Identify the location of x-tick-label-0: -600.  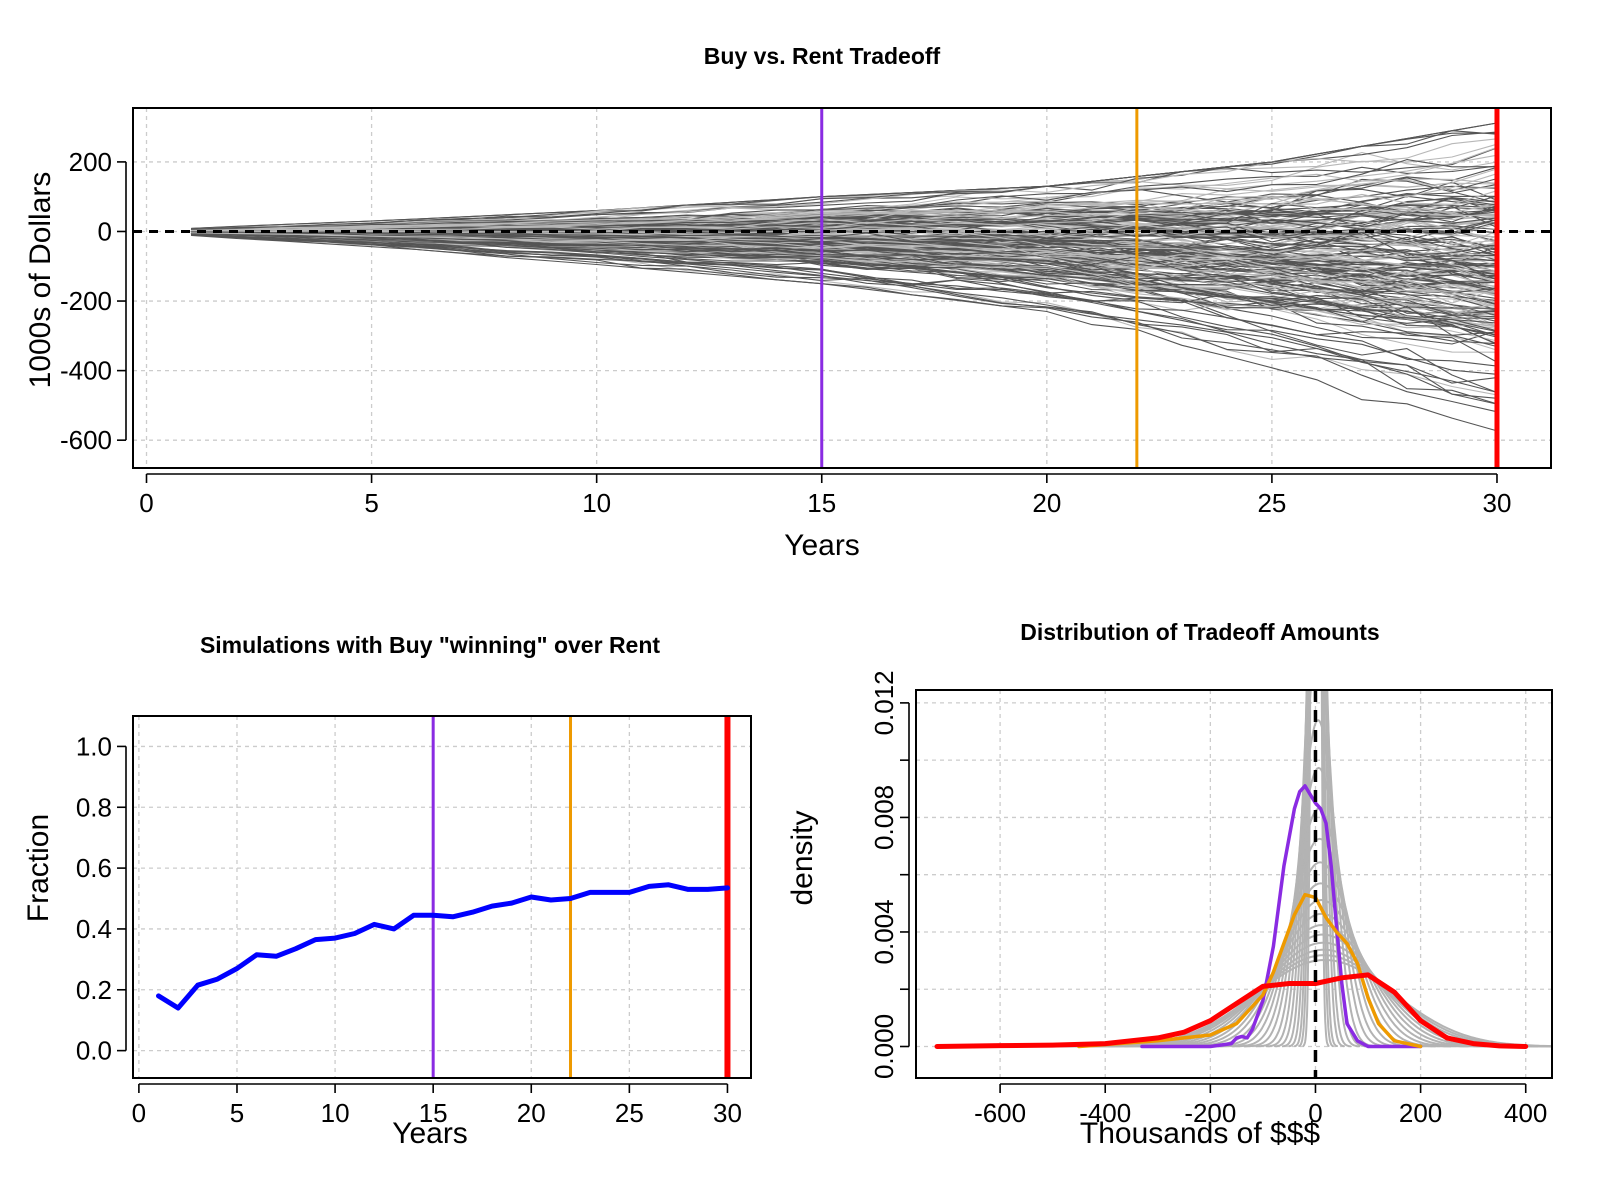
(1000, 1113).